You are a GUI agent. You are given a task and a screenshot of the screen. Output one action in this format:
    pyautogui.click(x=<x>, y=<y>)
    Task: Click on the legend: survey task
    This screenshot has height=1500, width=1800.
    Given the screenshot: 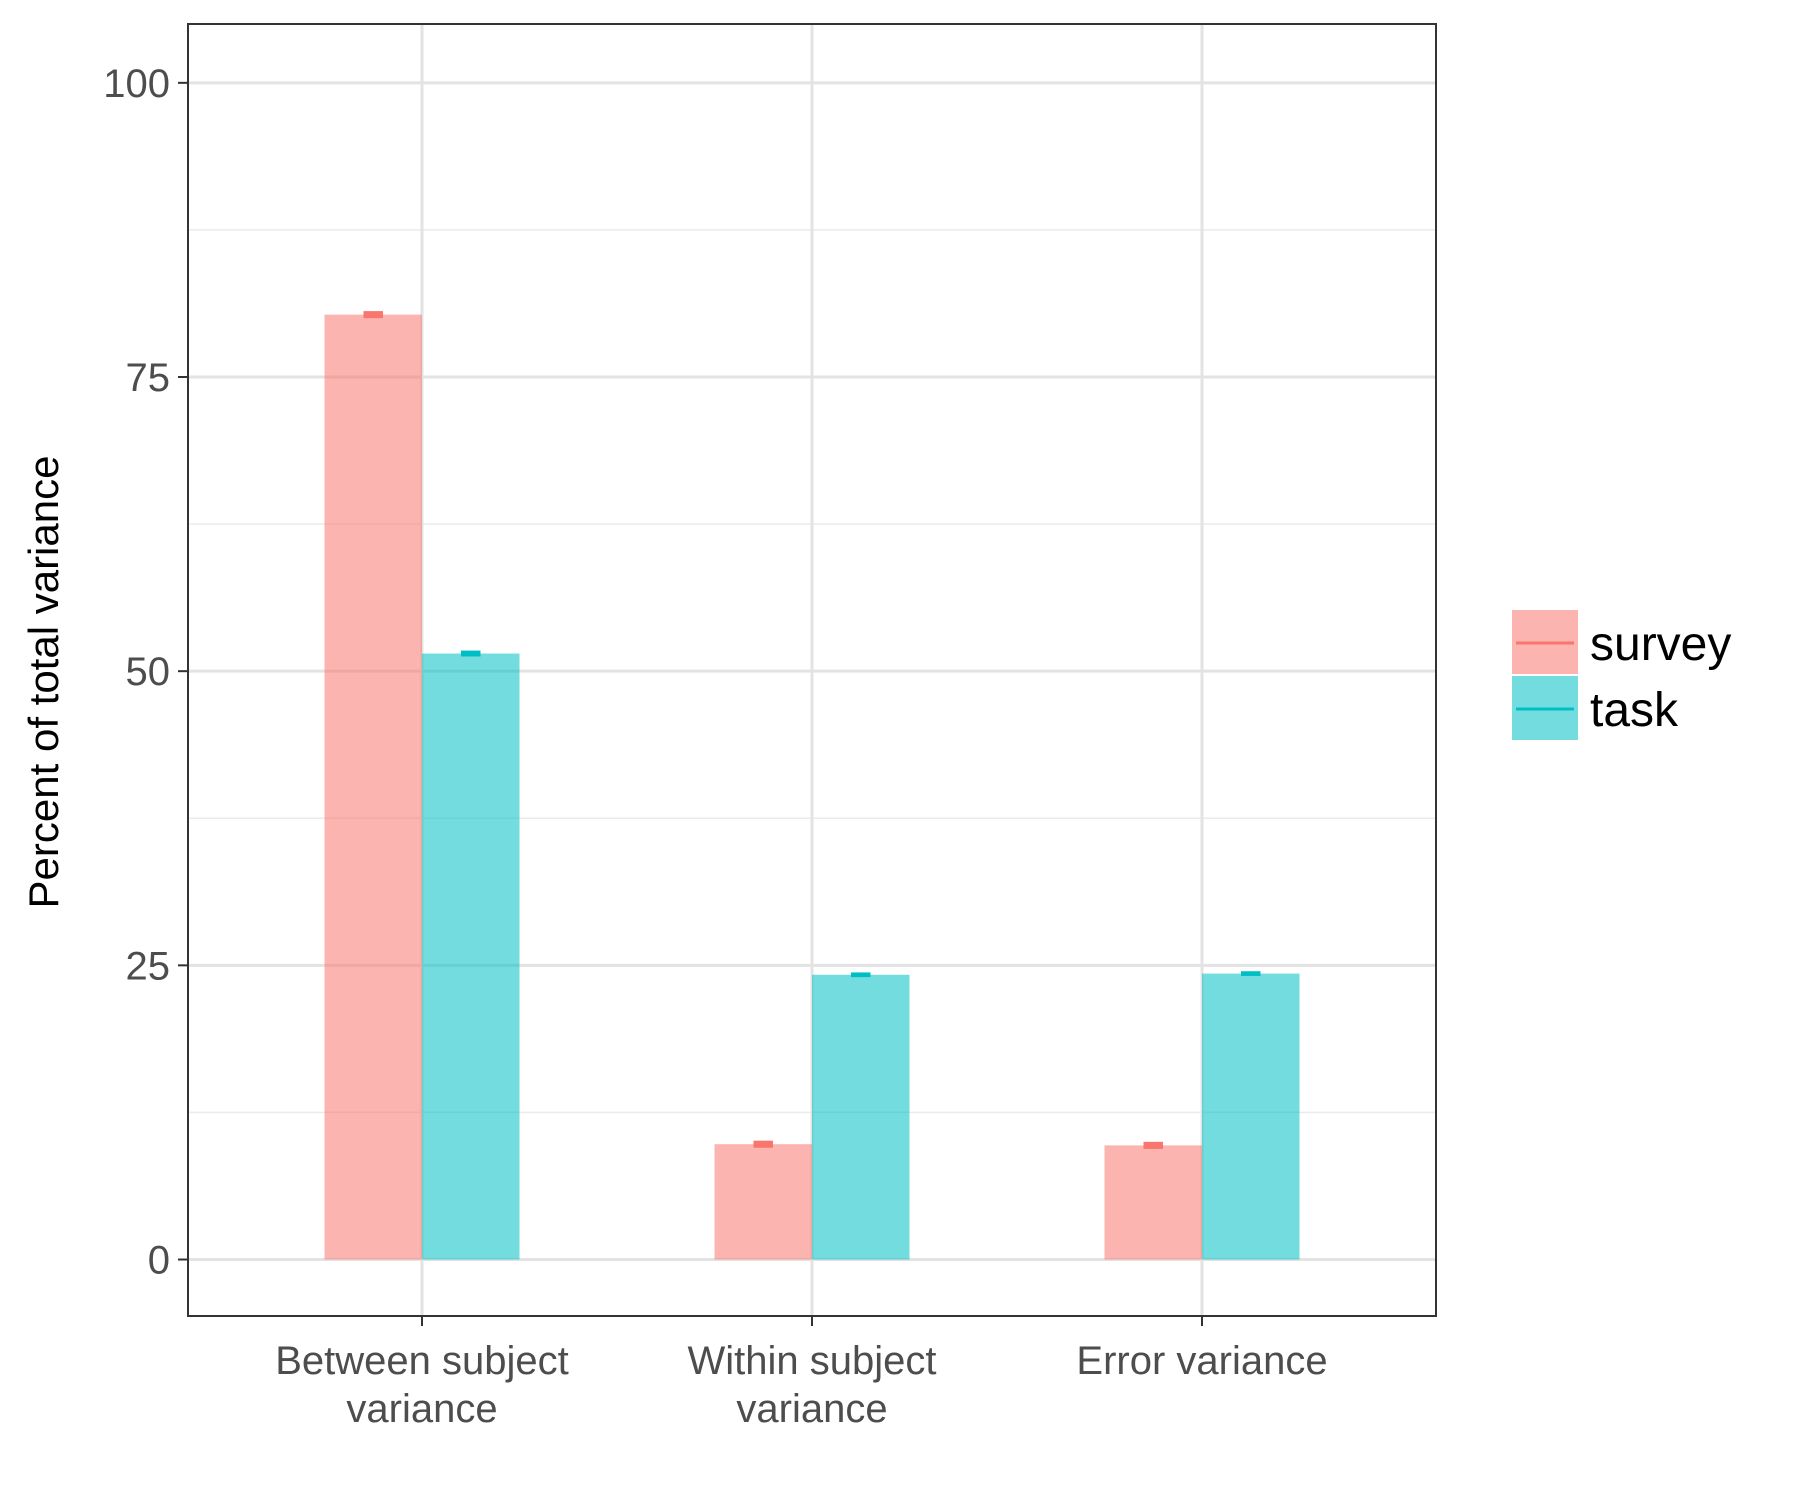 What is the action you would take?
    pyautogui.click(x=1621, y=675)
    